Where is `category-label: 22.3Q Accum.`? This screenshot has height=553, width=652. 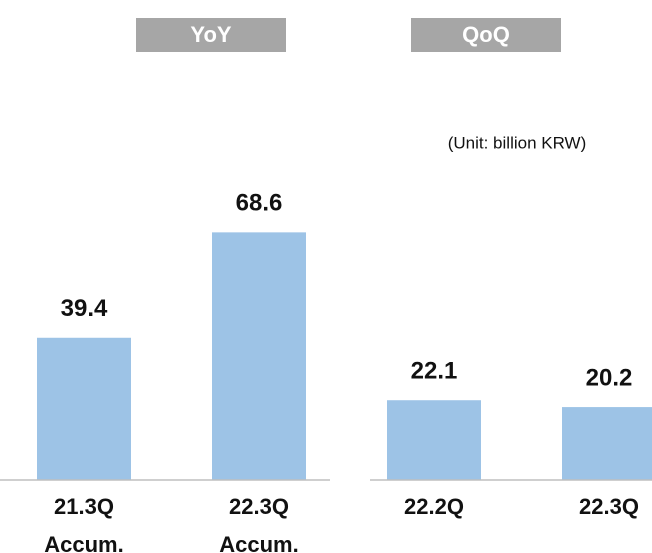 category-label: 22.3Q Accum. is located at coordinates (259, 523).